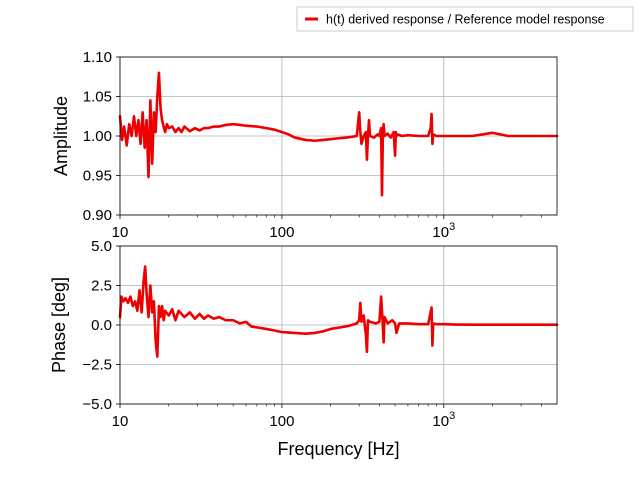 This screenshot has width=640, height=480. Describe the element at coordinates (327, 228) in the screenshot. I see `amplitude-x-ticks: 10 100 10³` at that location.